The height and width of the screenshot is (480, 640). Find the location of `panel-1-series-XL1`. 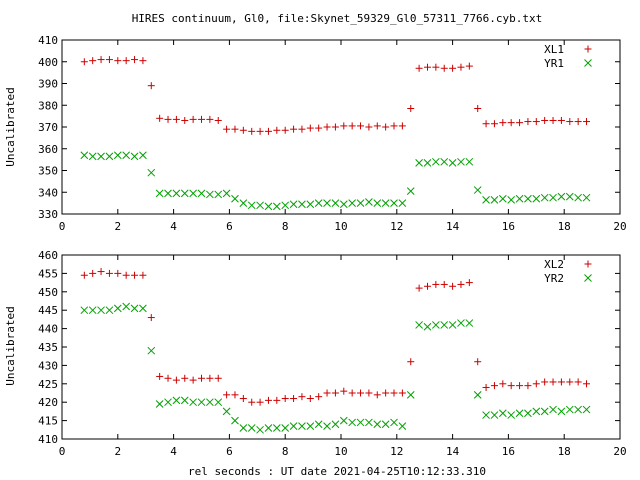

panel-1-series-XL1 is located at coordinates (335, 95).